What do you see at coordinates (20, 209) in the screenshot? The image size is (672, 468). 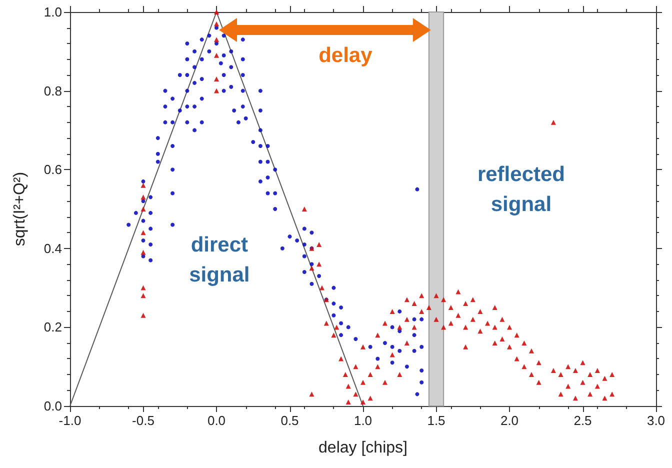 I see `y-axis-title: sqrt(I²+Q²)` at bounding box center [20, 209].